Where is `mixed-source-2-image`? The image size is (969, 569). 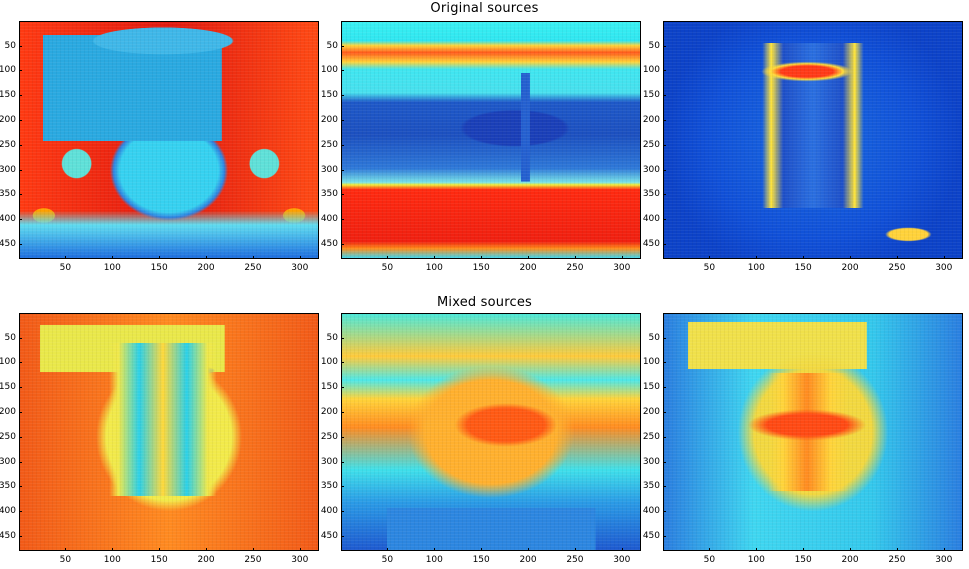
mixed-source-2-image is located at coordinates (491, 432).